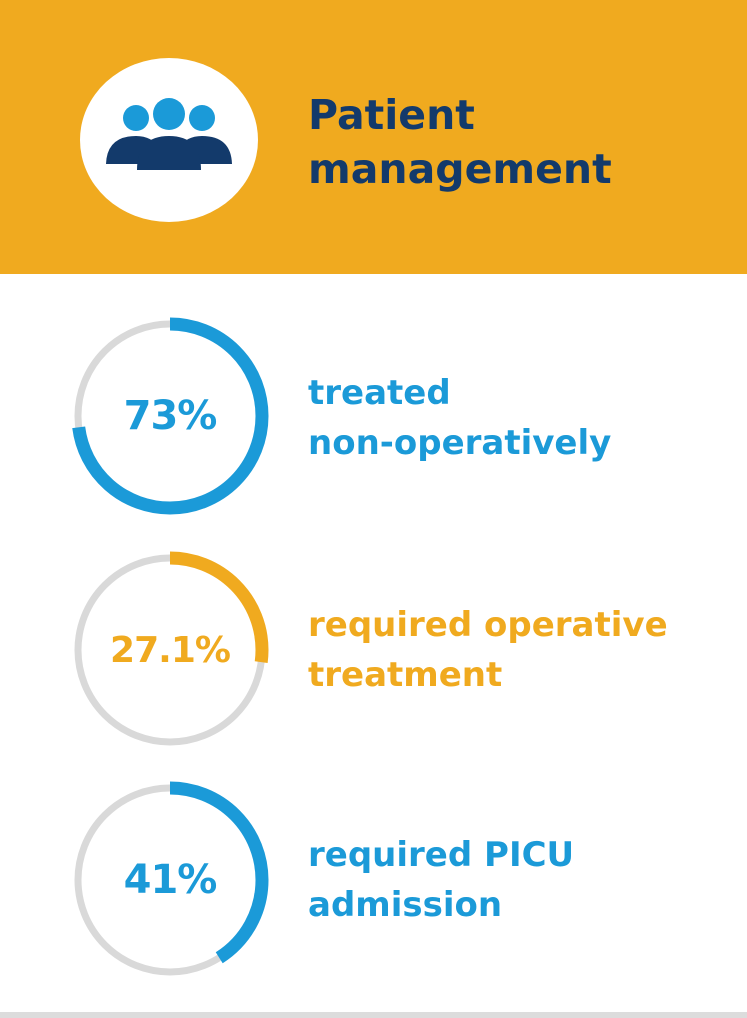  Describe the element at coordinates (518, 418) in the screenshot. I see `stat-label: treated non-operatively` at that location.